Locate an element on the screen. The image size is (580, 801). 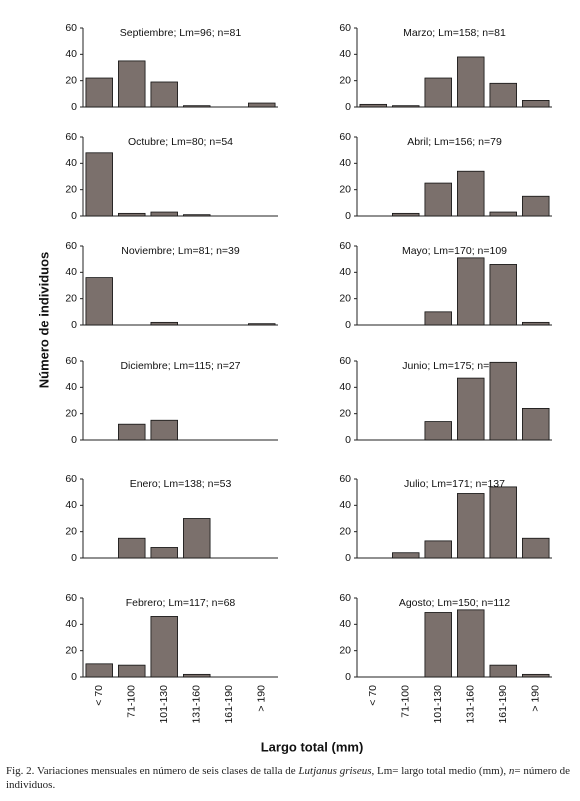
chart-title: Octubre; Lm=80; n=54 is located at coordinates (180, 142).